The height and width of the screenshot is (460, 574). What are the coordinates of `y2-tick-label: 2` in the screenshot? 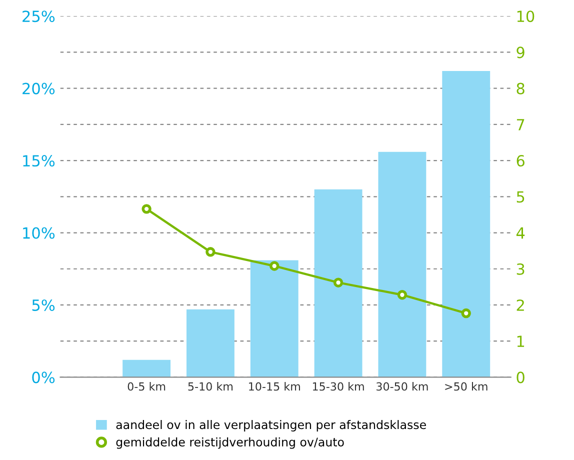 It's located at (520, 305).